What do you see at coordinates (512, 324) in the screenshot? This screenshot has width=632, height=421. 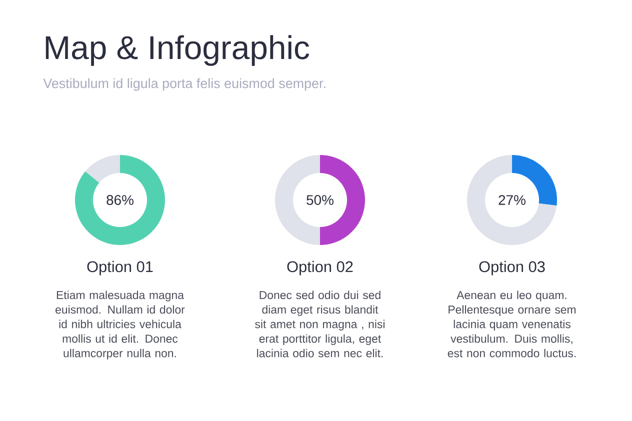 I see `text: Aenean eu leo quam. Pellentesque ornare sem lacinia quam venenatis vestibulum. Duis mollis, est non commodo luctus.` at bounding box center [512, 324].